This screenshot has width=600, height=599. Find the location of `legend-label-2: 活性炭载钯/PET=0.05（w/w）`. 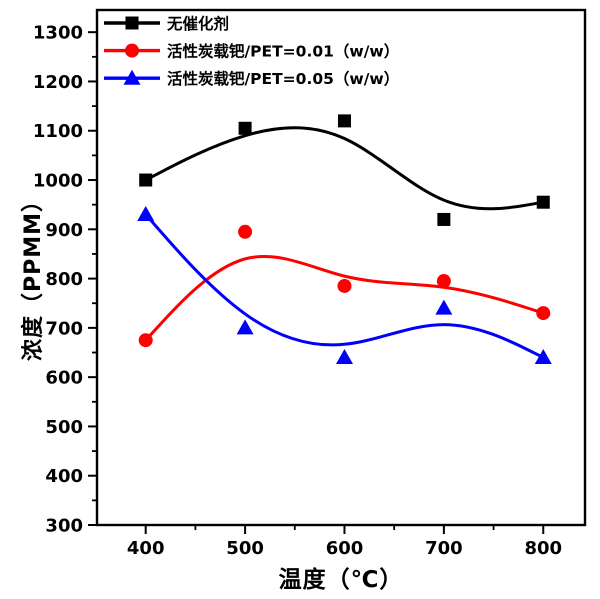

legend-label-2: 活性炭载钯/PET=0.05（w/w） is located at coordinates (283, 78).